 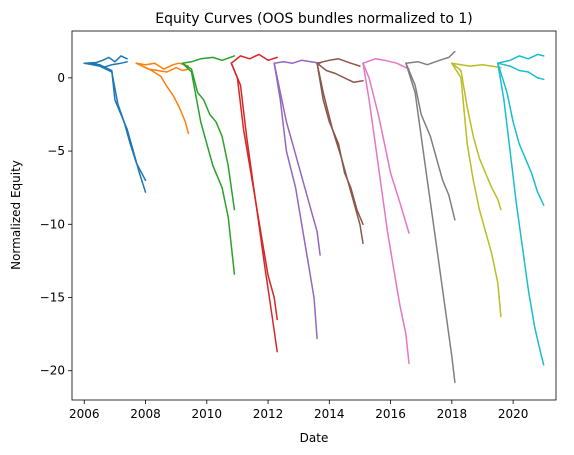 I want to click on y-tick-label: 0, so click(x=61, y=78).